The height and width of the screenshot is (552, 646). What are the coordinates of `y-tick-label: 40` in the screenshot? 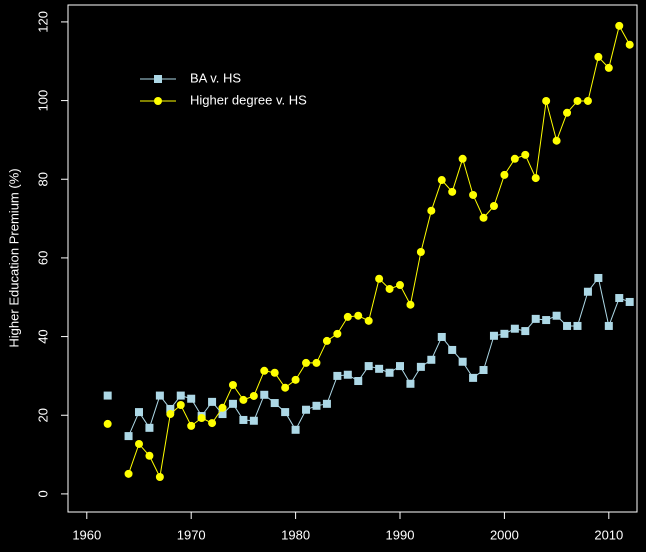 It's located at (42, 336).